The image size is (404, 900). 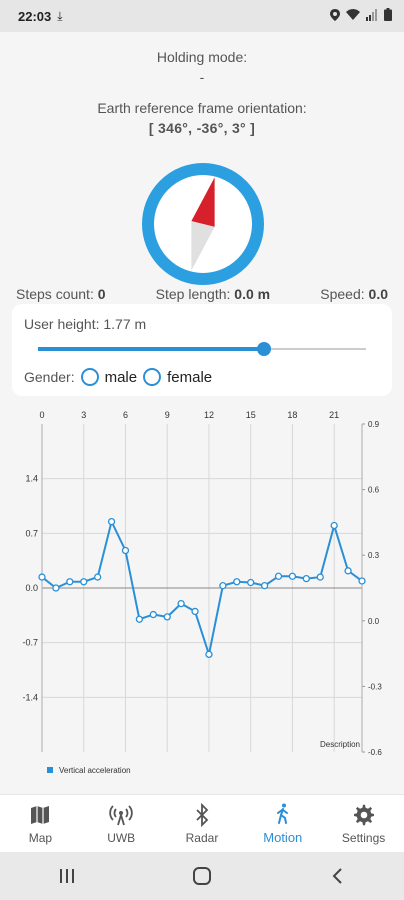 I want to click on battery-icon, so click(x=388, y=16).